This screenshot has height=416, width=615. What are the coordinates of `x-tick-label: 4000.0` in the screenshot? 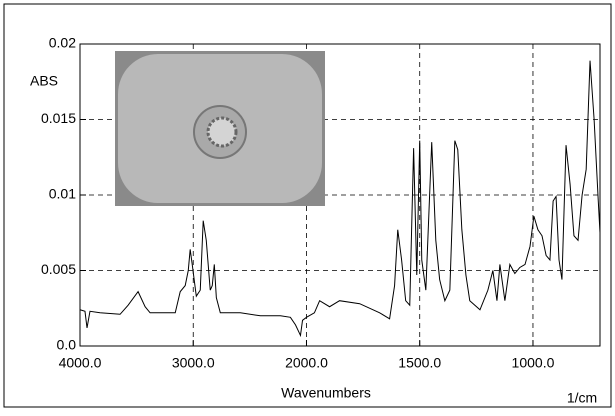 It's located at (80, 363).